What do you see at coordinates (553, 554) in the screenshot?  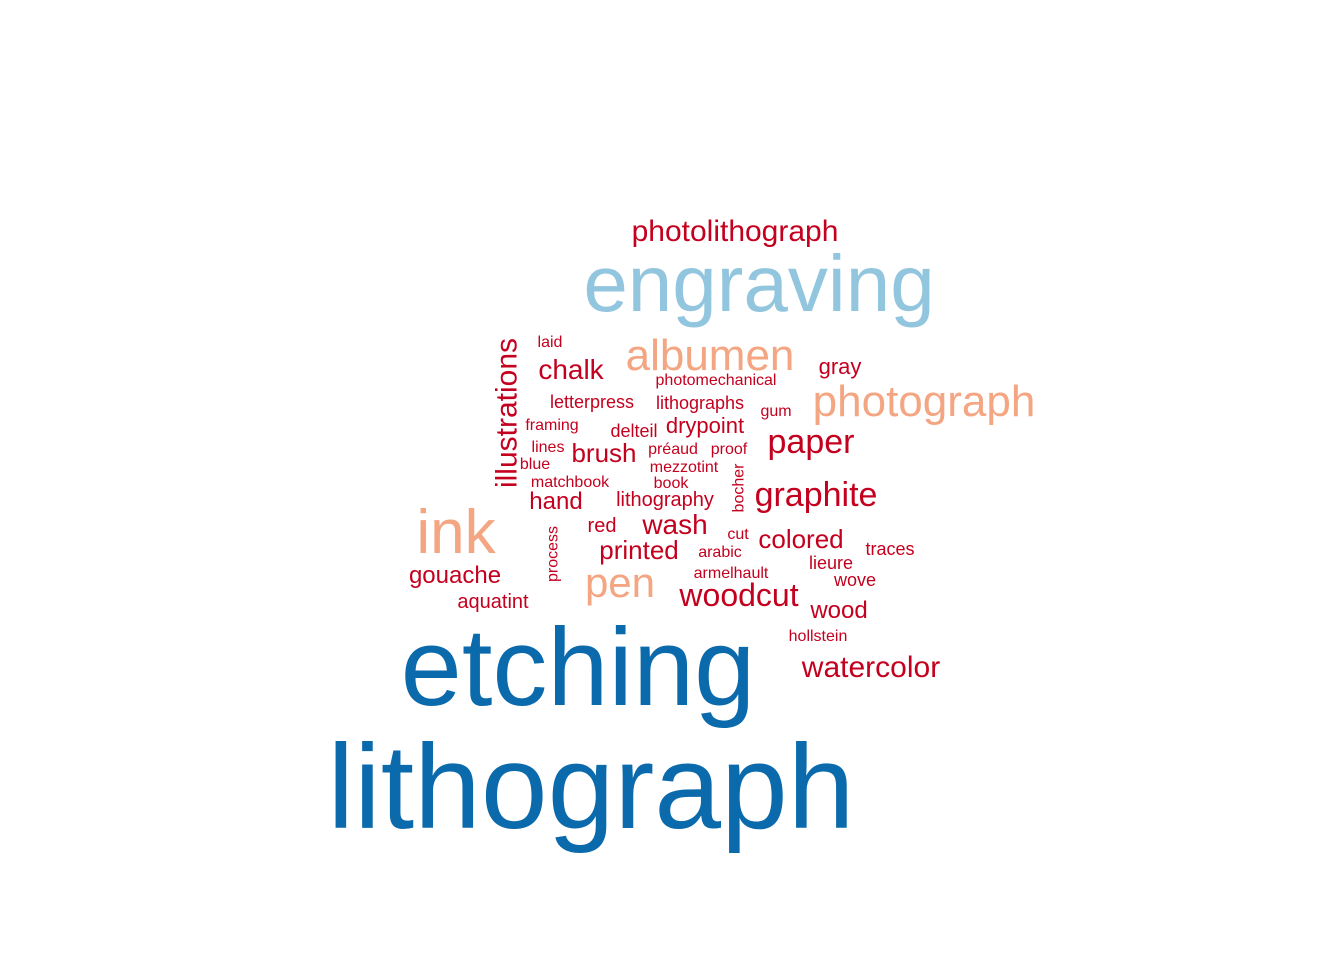 I see `word-process: process` at bounding box center [553, 554].